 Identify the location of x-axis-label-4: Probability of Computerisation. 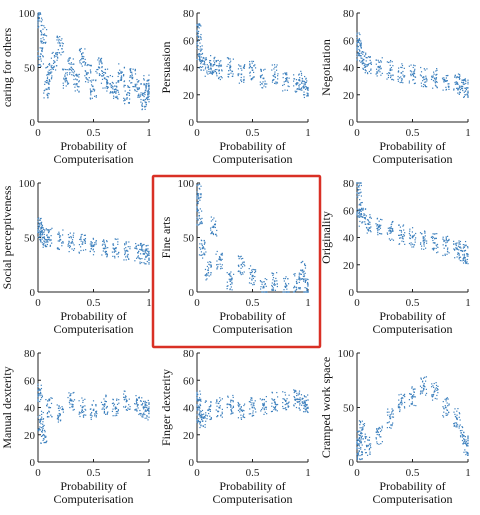
(253, 322).